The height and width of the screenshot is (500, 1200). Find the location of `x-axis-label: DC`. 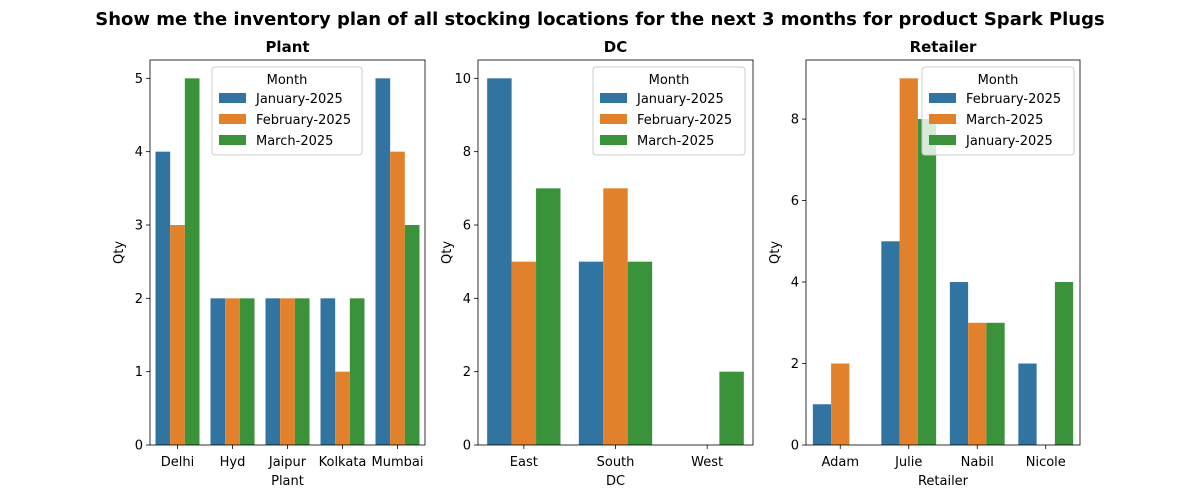

x-axis-label: DC is located at coordinates (615, 481).